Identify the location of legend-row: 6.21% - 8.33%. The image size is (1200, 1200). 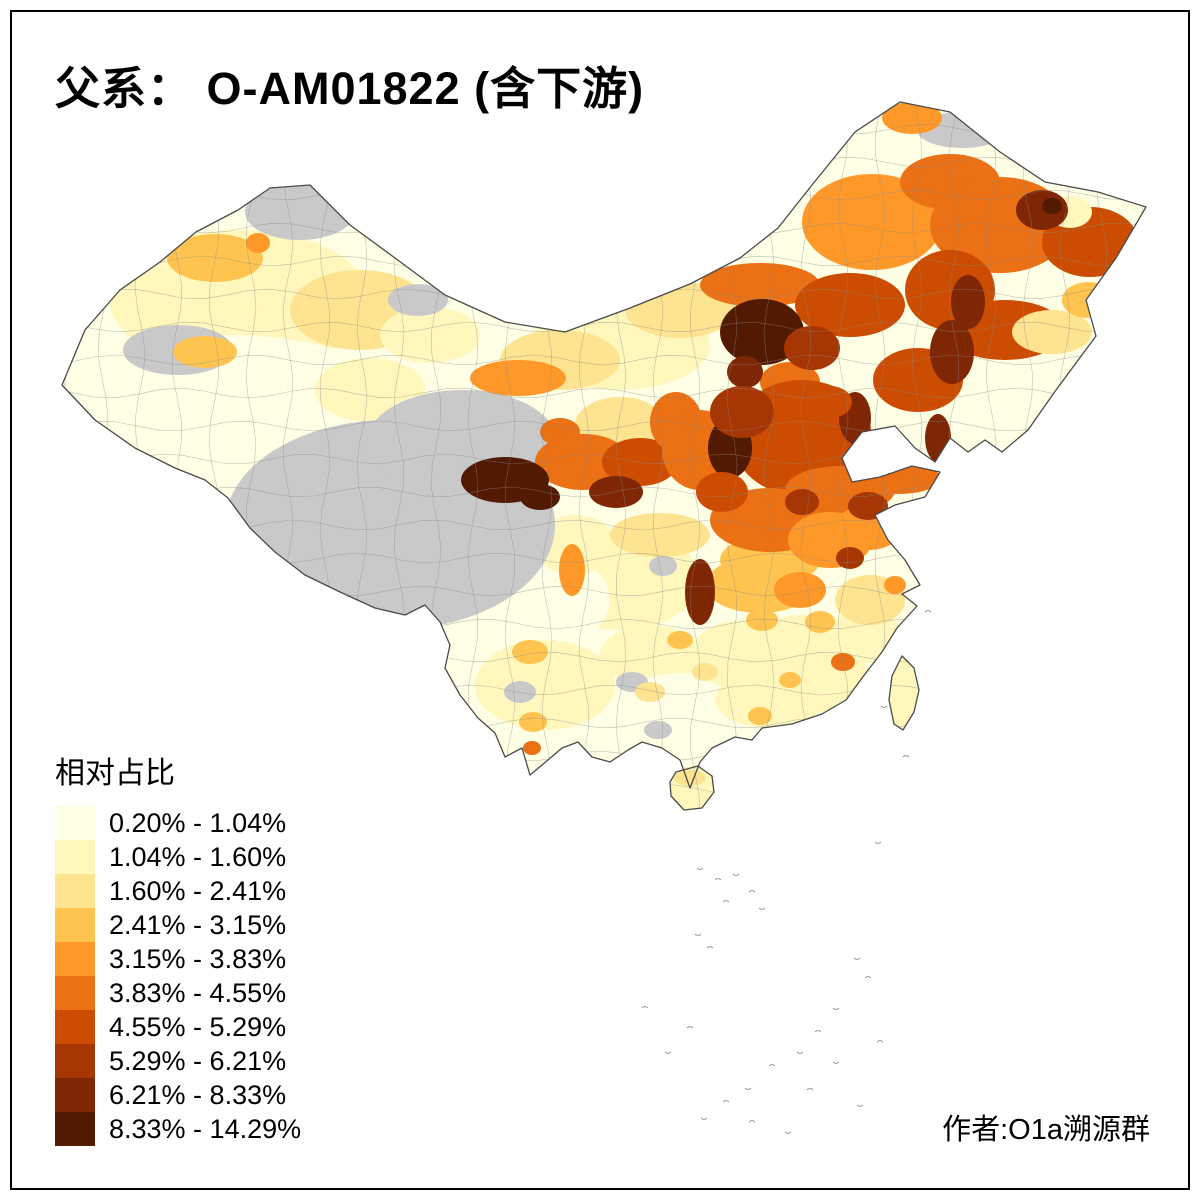
(178, 1095).